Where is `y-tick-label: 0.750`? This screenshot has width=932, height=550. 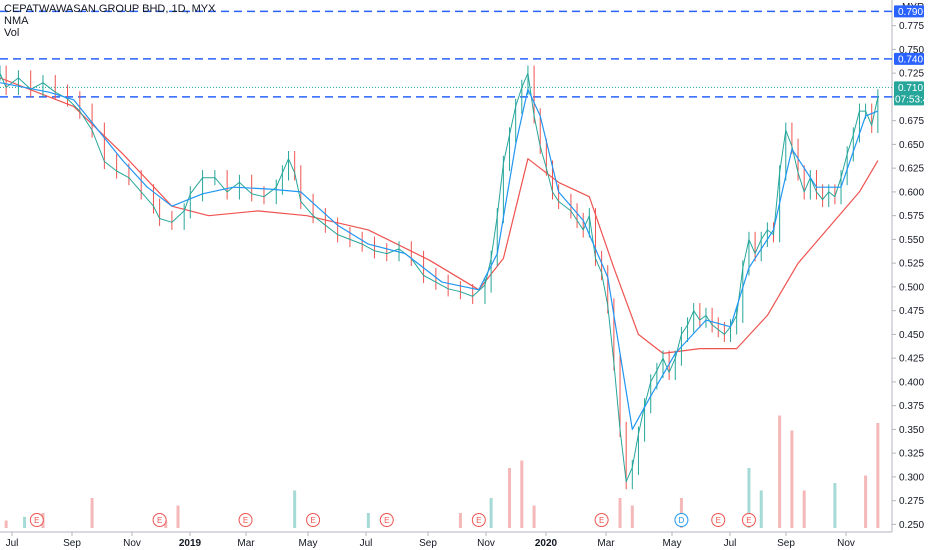
y-tick-label: 0.750 is located at coordinates (911, 50).